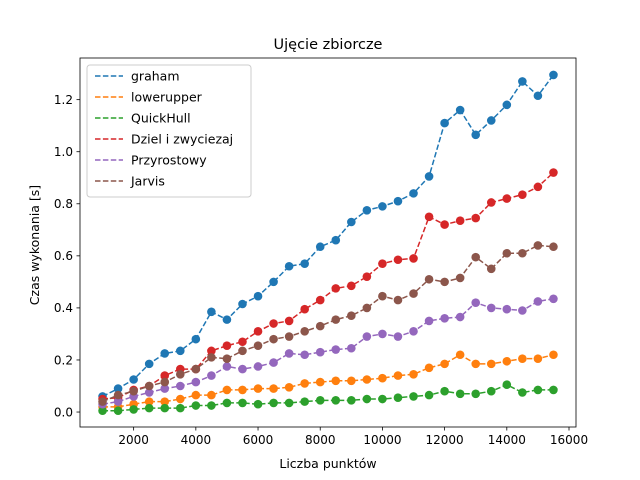  Describe the element at coordinates (167, 97) in the screenshot. I see `legend-label-1: lowerupper` at that location.